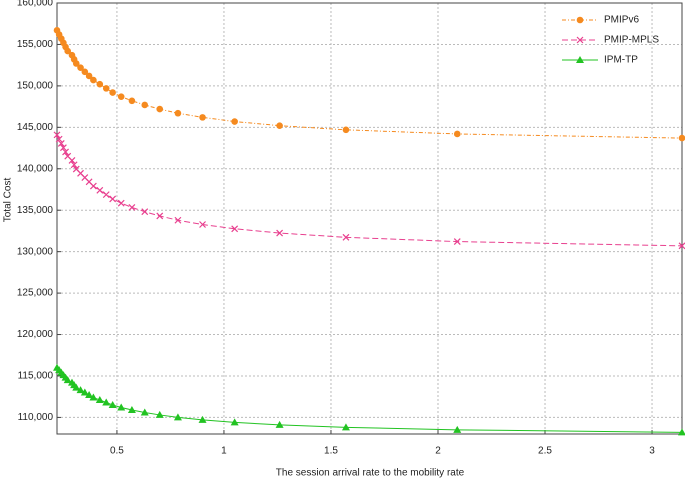 This screenshot has height=482, width=685. Describe the element at coordinates (631, 40) in the screenshot. I see `legend-label: PMIP-MPLS` at that location.